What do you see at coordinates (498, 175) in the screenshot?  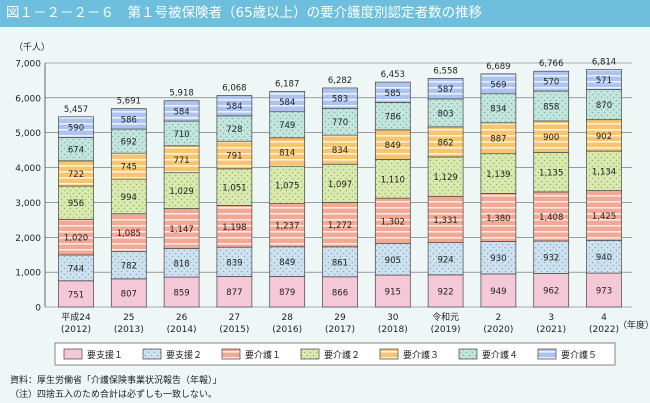 I see `data-label: 1,139` at bounding box center [498, 175].